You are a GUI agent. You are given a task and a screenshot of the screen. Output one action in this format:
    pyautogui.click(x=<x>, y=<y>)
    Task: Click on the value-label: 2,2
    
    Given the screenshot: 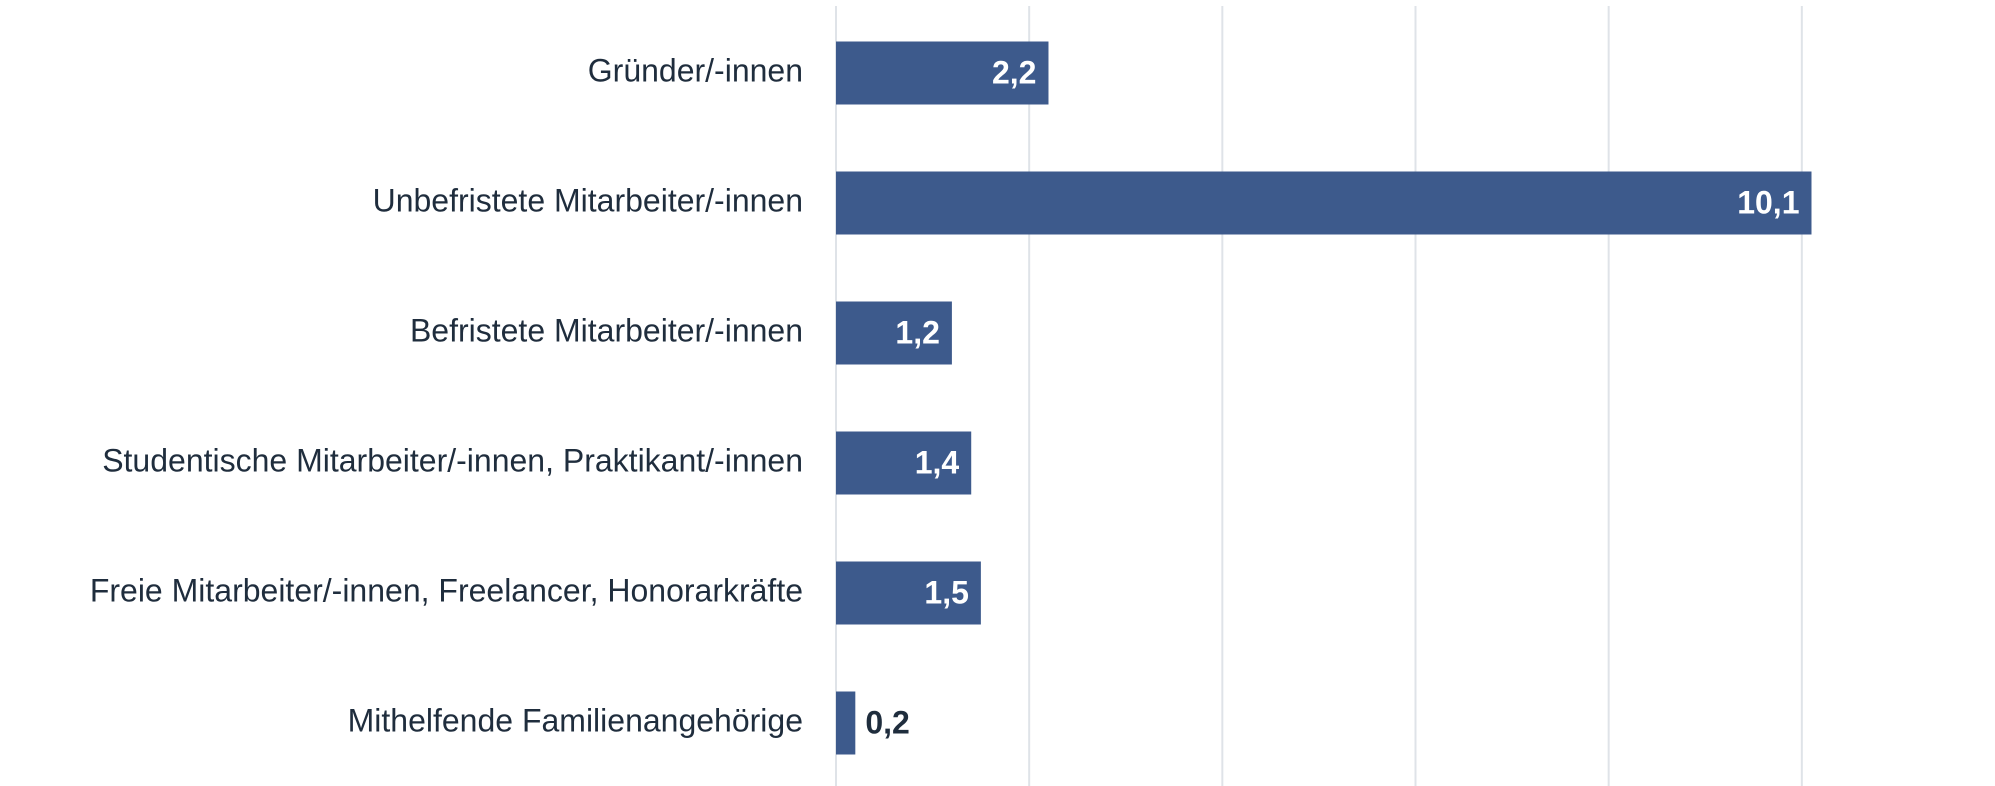 What is the action you would take?
    pyautogui.click(x=1014, y=72)
    